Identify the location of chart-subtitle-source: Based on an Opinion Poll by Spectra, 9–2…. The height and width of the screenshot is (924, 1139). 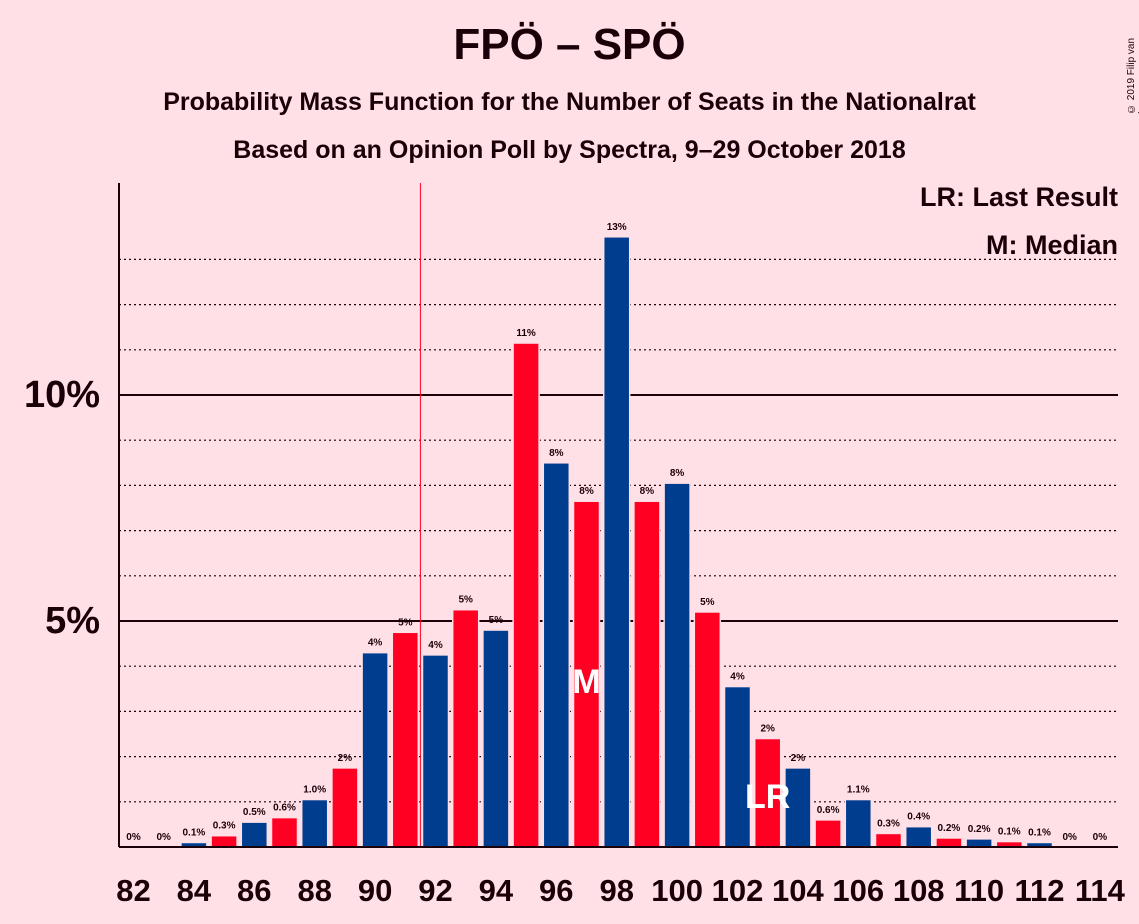
(569, 150).